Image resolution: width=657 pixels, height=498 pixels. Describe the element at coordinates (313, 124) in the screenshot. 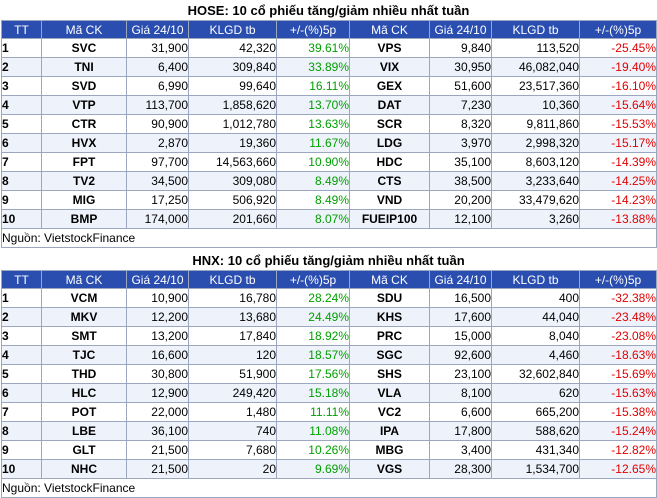

I see `gainer-change-cell: 13.63%` at that location.